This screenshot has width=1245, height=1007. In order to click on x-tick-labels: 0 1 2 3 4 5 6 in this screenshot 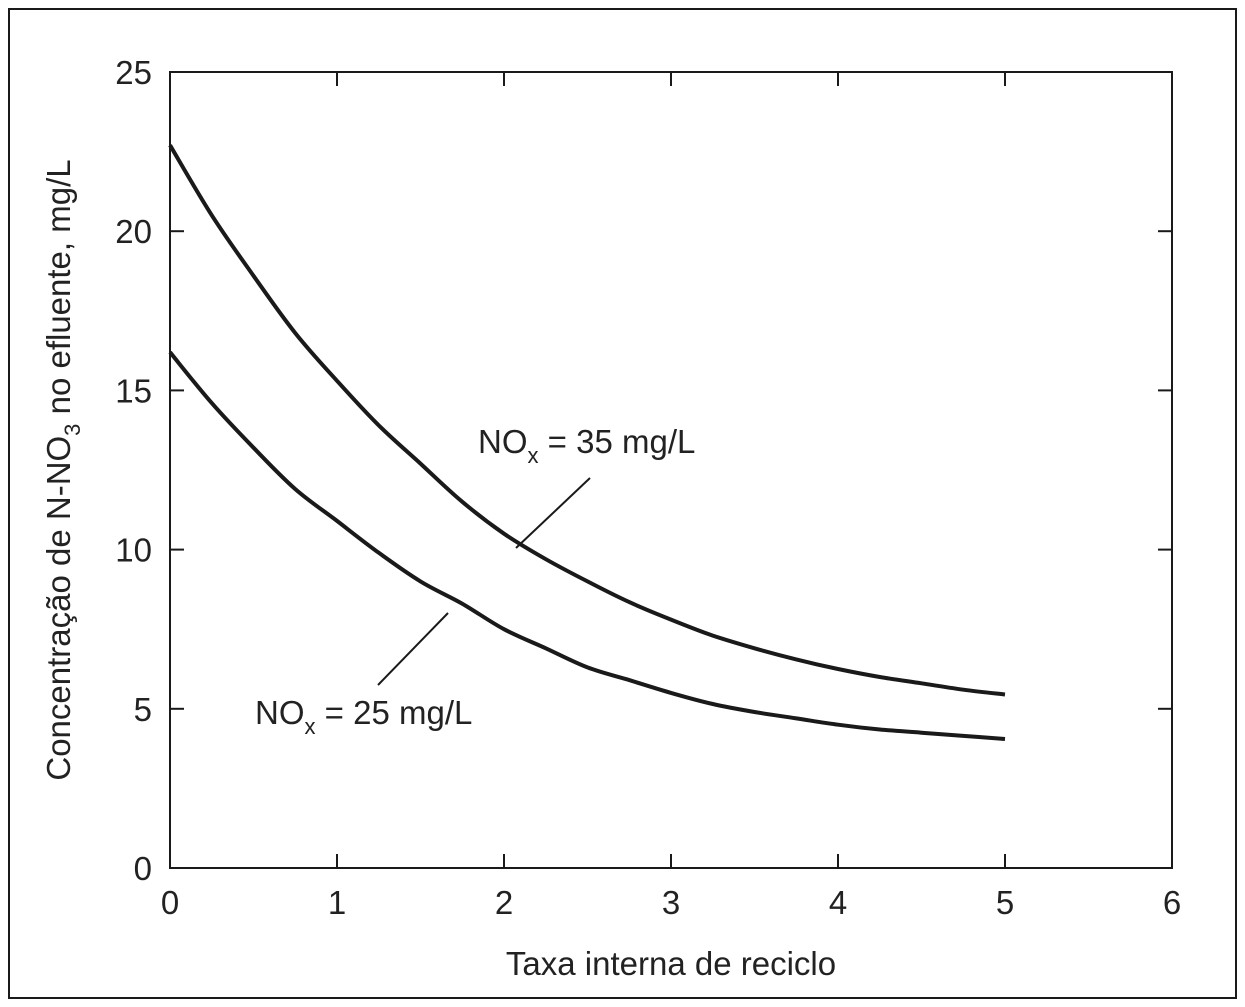, I will do `click(671, 902)`.